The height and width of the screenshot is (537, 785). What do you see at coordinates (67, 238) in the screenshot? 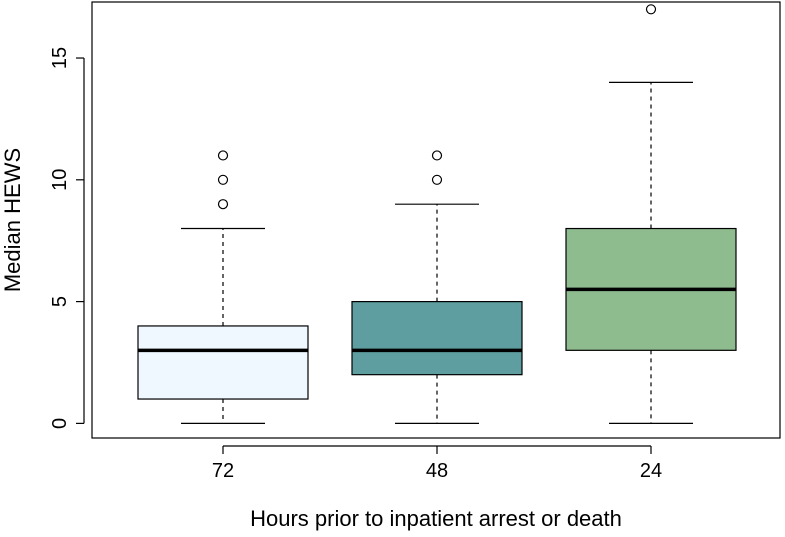
I see `y-axis: 0 5 10 15` at bounding box center [67, 238].